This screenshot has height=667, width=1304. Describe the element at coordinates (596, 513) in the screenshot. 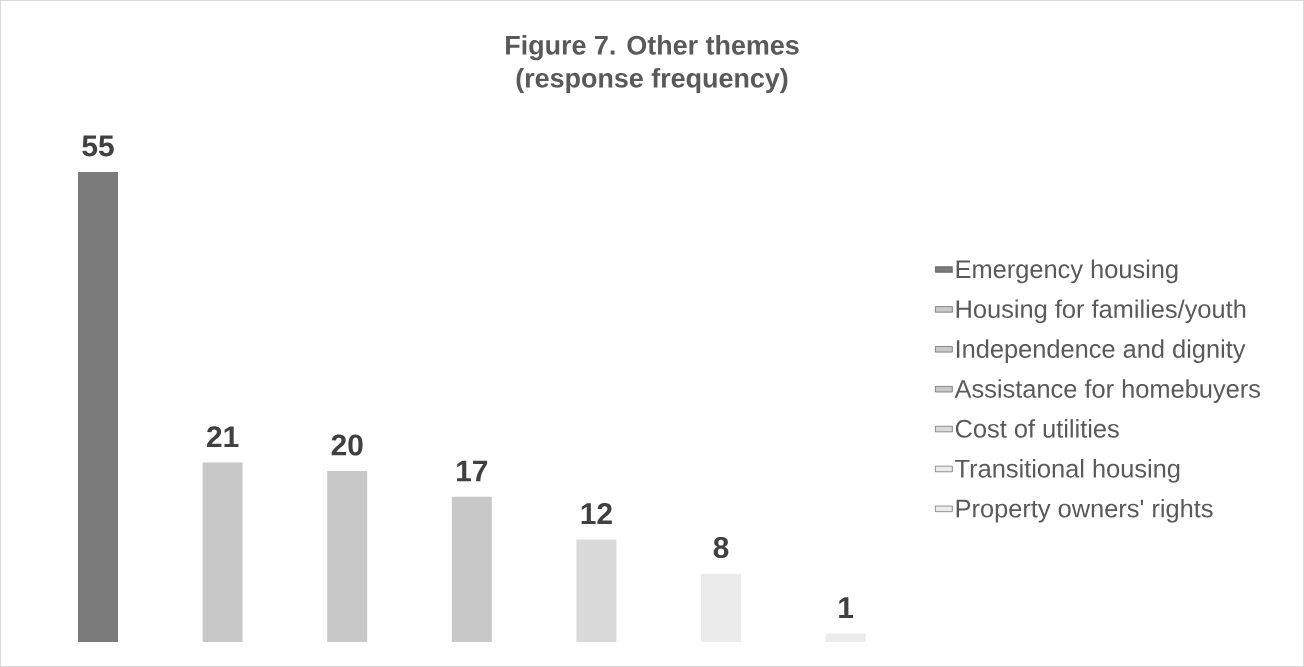

I see `data-label: 12` at that location.